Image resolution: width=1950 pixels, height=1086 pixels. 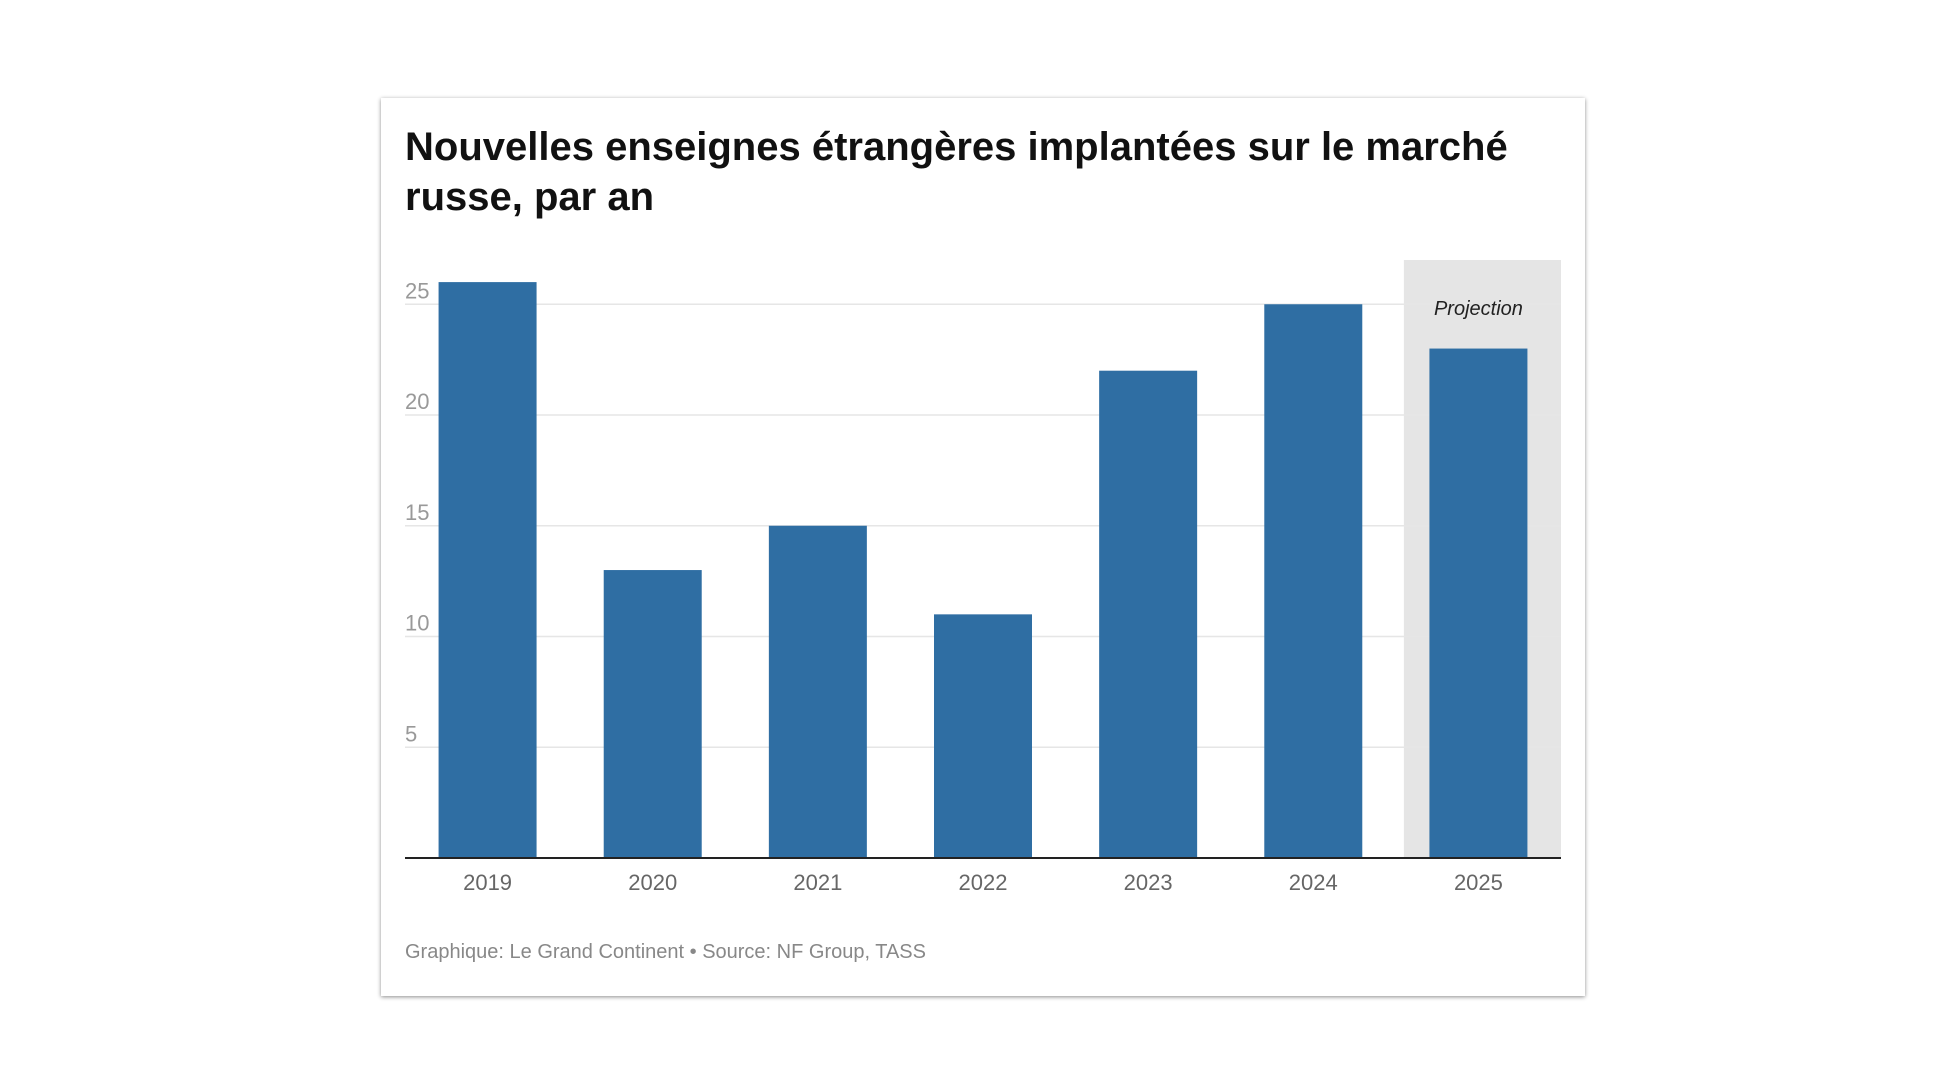 I want to click on x-tick-label: 2019, so click(x=487, y=882).